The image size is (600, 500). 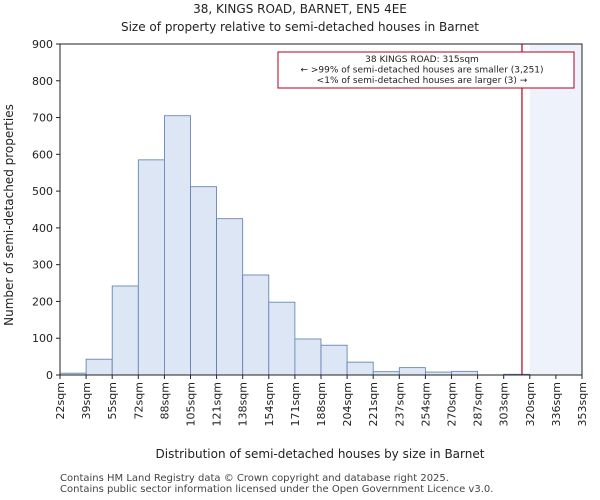 What do you see at coordinates (412, 371) in the screenshot?
I see `bar-237sqm` at bounding box center [412, 371].